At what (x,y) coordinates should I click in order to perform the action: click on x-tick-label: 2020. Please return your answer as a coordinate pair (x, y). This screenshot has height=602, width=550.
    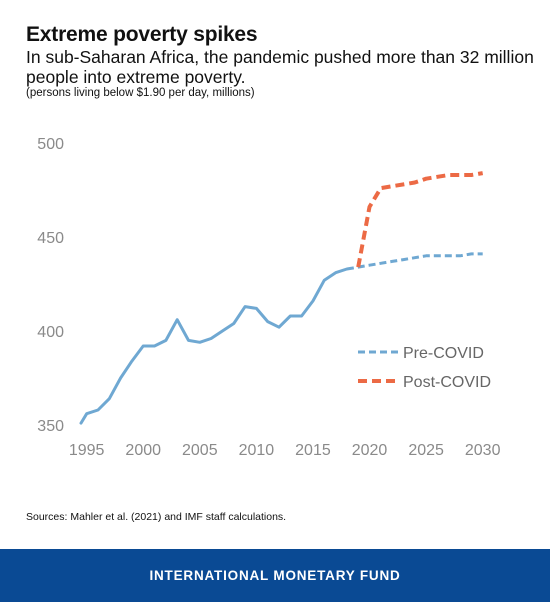
    Looking at the image, I should click on (370, 450).